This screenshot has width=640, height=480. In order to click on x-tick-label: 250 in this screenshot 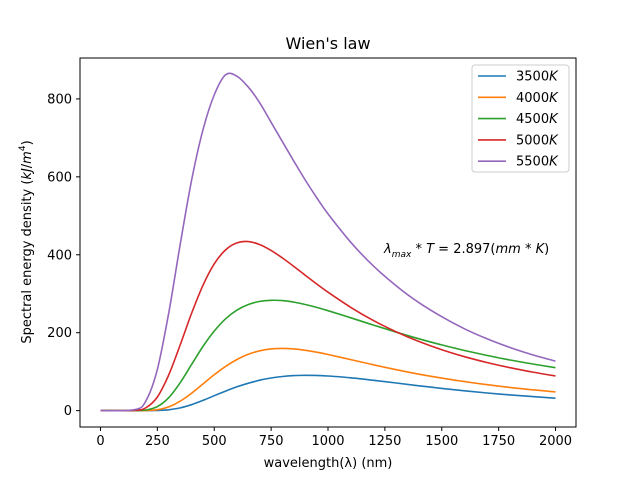, I will do `click(157, 441)`.